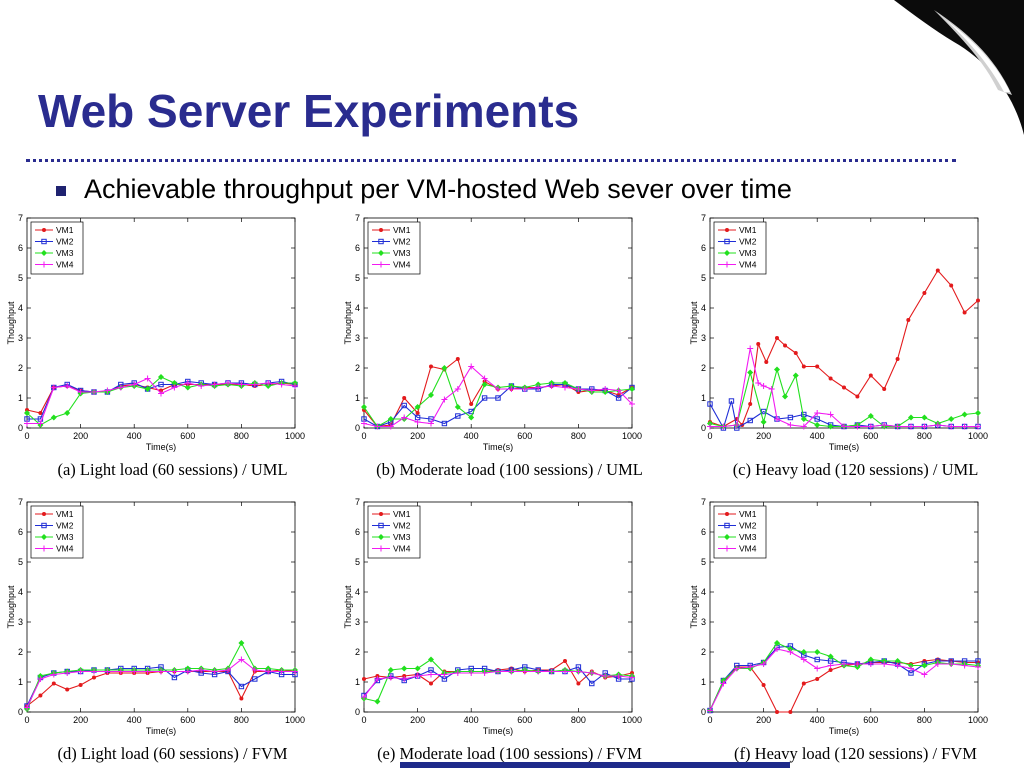  I want to click on bottom-decoration-strip, so click(595, 765).